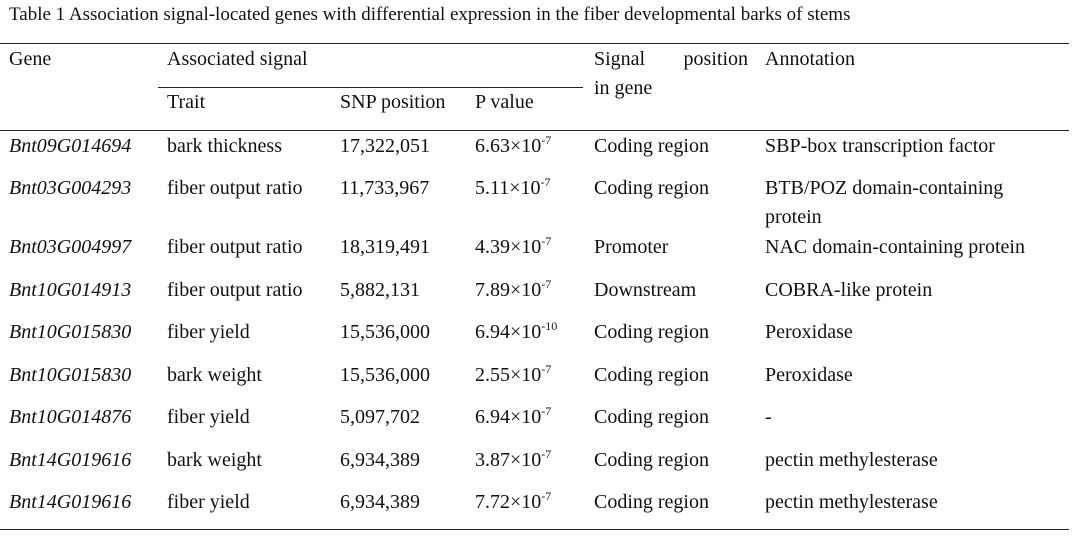 The height and width of the screenshot is (541, 1073). Describe the element at coordinates (30, 59) in the screenshot. I see `header-gene: Gene` at that location.